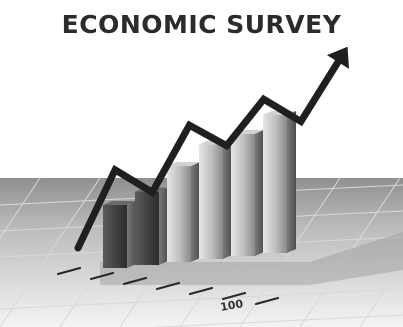 The width and height of the screenshot is (403, 327). What do you see at coordinates (231, 305) in the screenshot?
I see `axis-tick-label: 100` at bounding box center [231, 305].